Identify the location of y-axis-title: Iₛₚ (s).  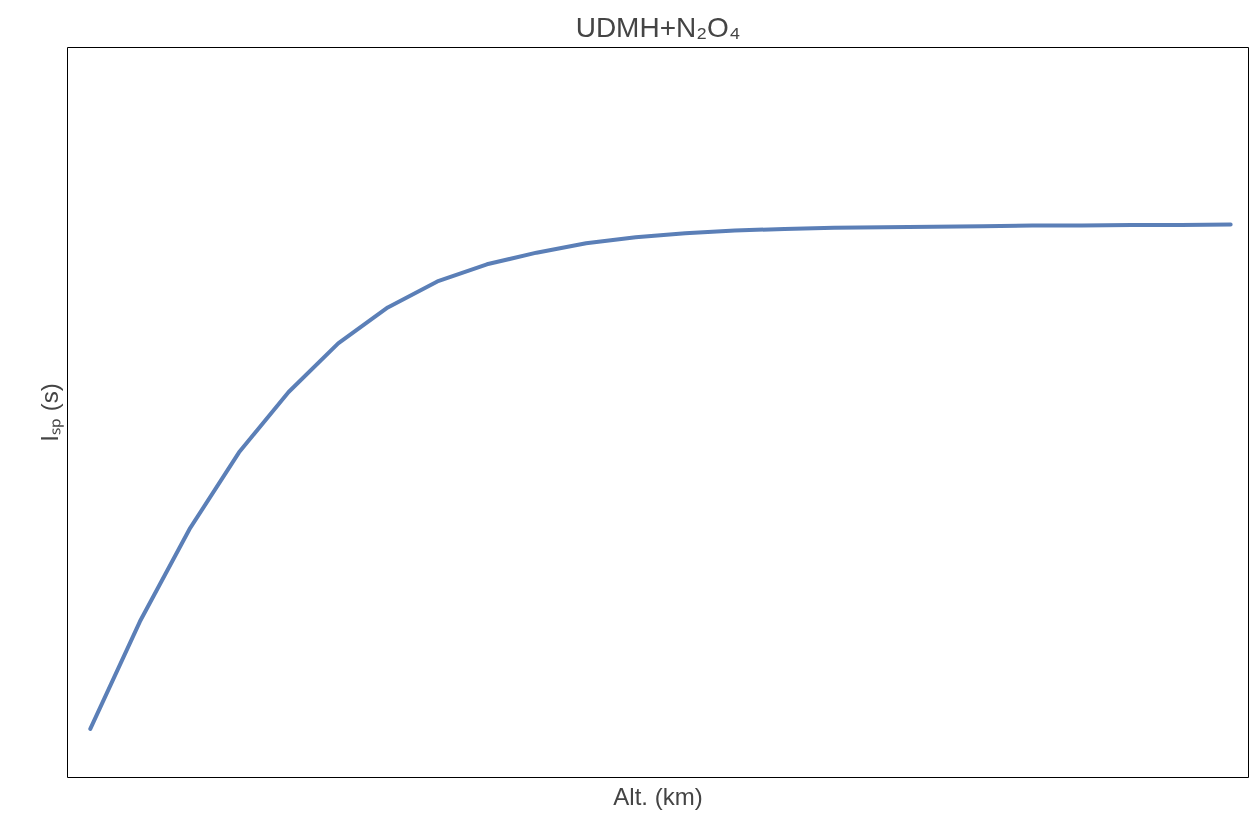
(49, 412).